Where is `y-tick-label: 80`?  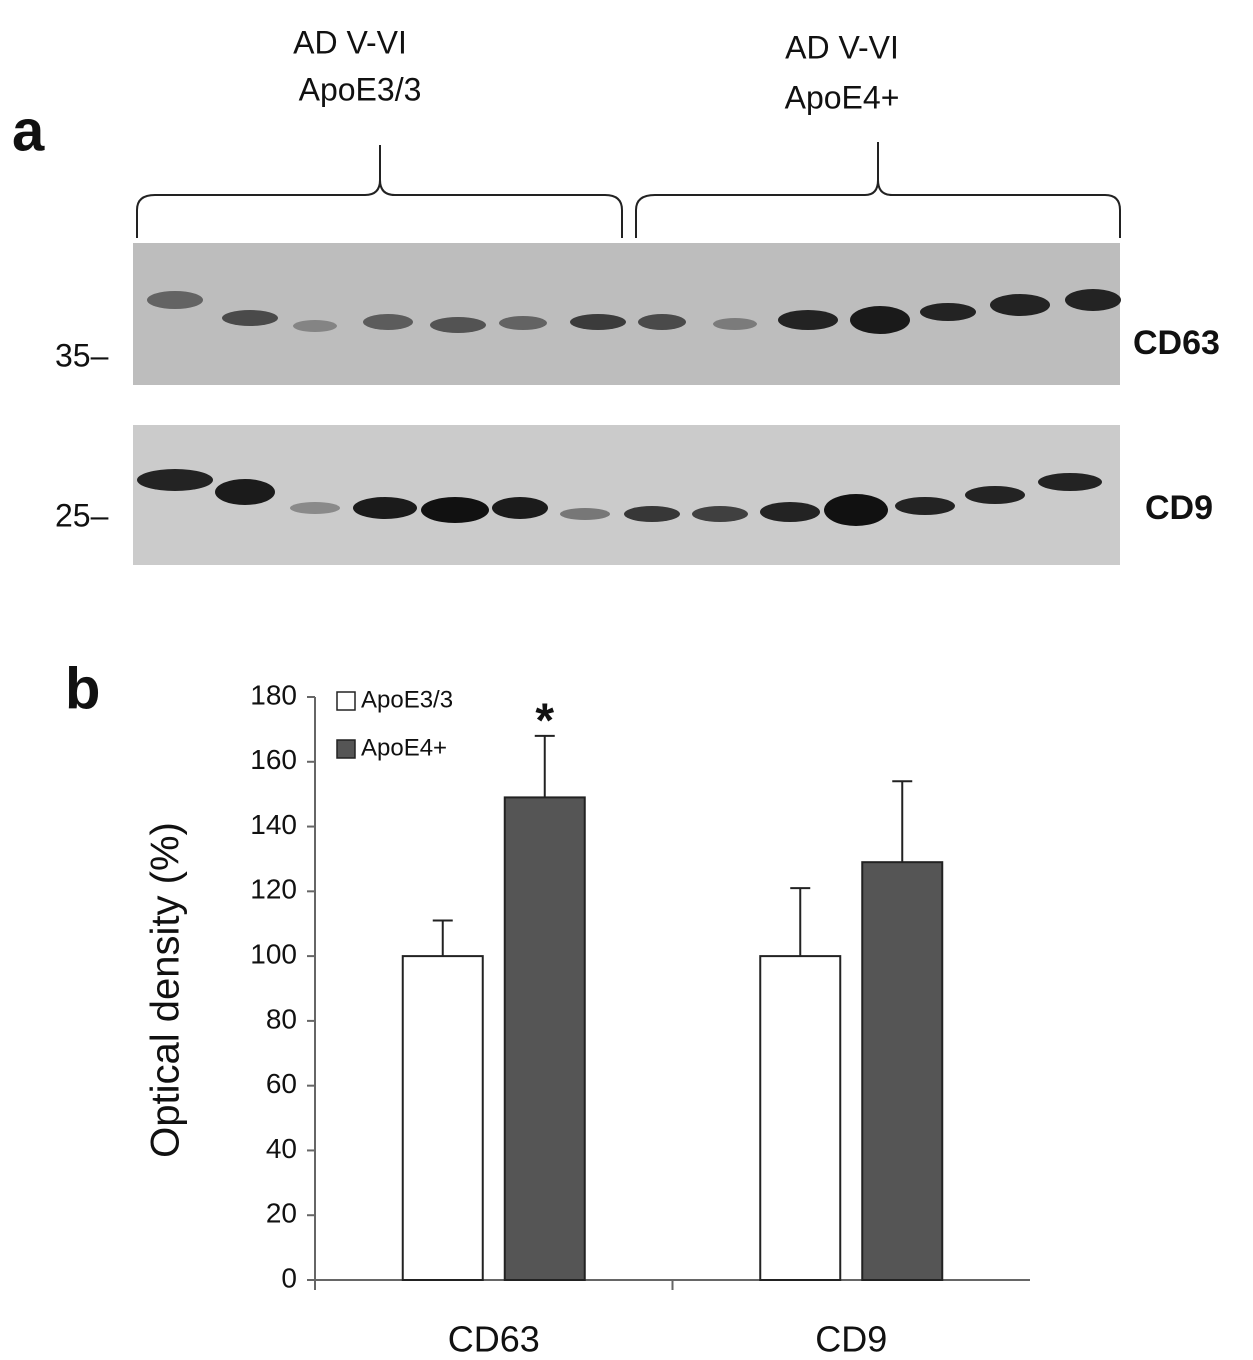
y-tick-label: 80 is located at coordinates (281, 1018).